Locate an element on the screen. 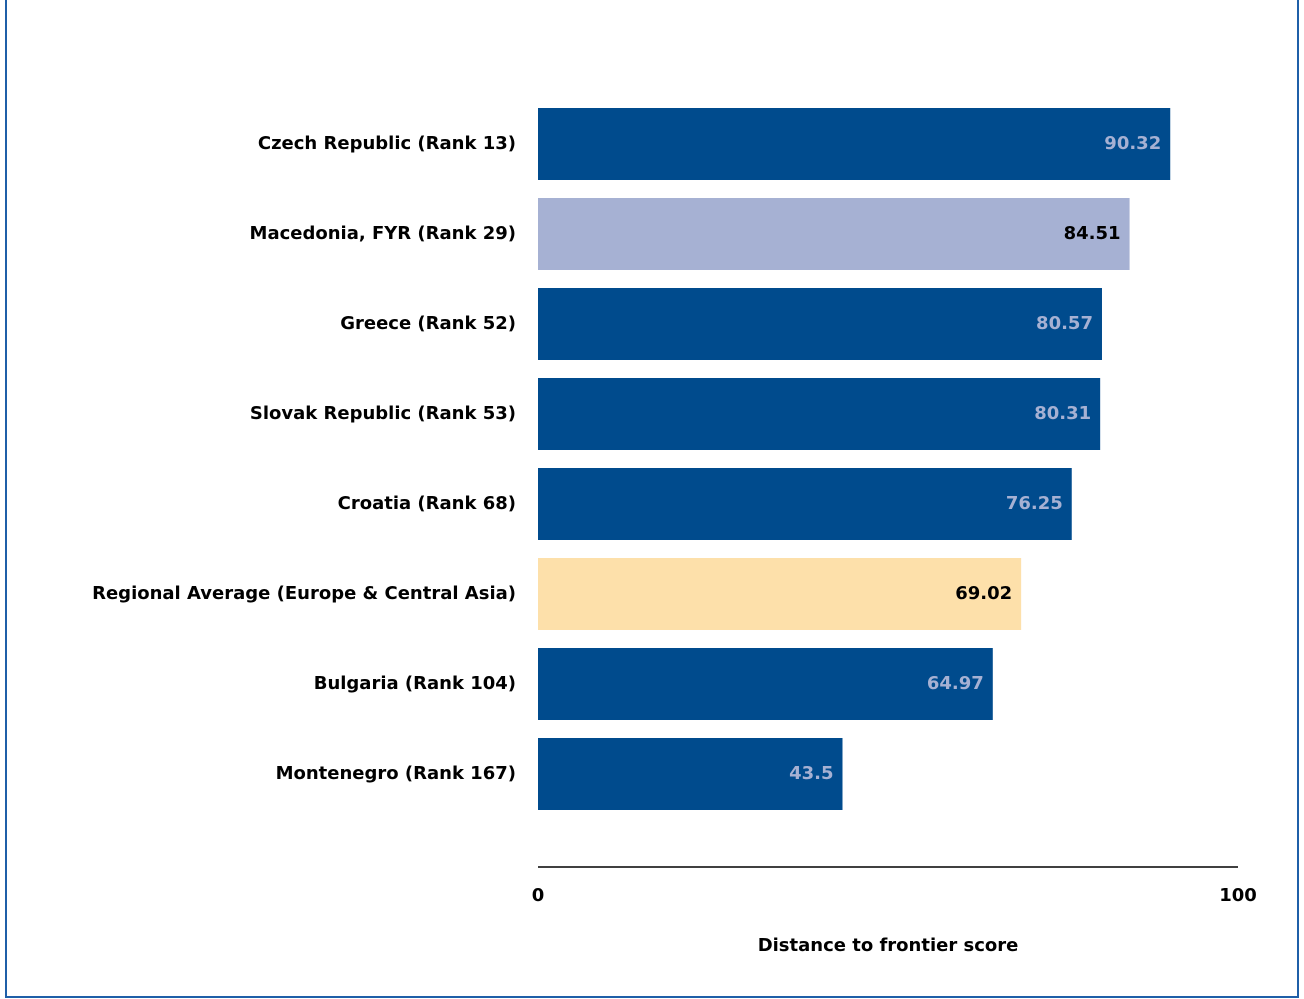 The image size is (1304, 999). y-tick-label: Croatia (Rank 68) is located at coordinates (427, 503).